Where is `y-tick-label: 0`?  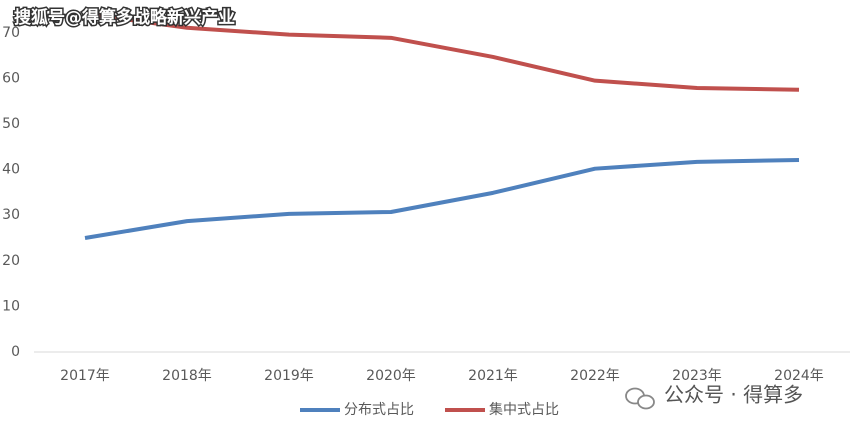 y-tick-label: 0 is located at coordinates (15, 352).